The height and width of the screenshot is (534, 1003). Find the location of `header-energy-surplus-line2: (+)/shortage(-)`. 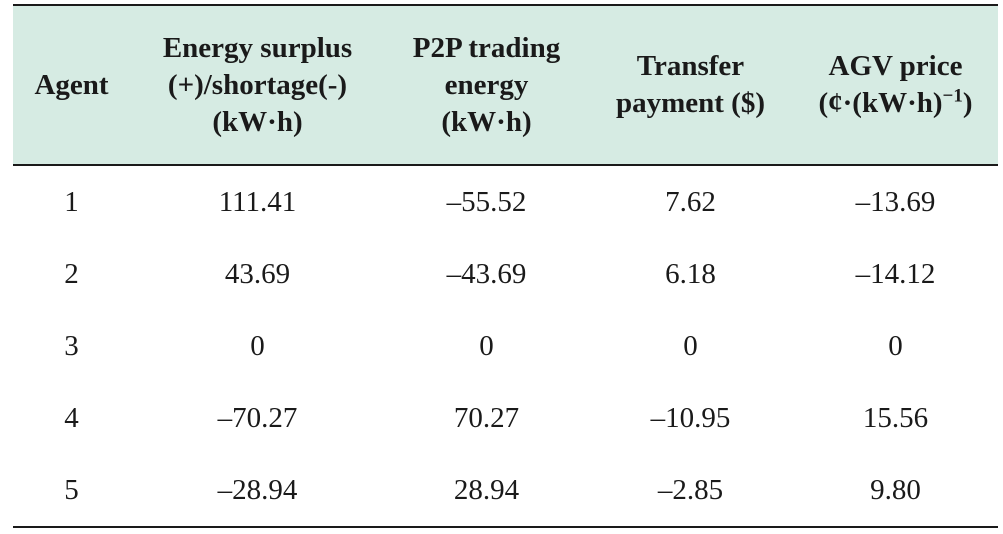

header-energy-surplus-line2: (+)/shortage(-) is located at coordinates (257, 84).